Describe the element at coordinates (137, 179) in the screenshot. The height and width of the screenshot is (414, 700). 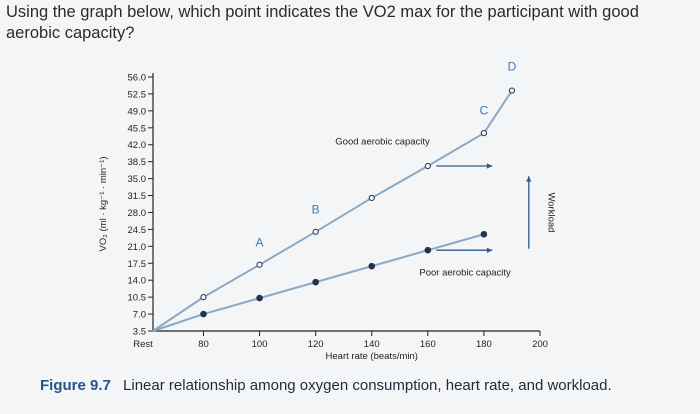
I see `y-tick-label: 35.0` at that location.